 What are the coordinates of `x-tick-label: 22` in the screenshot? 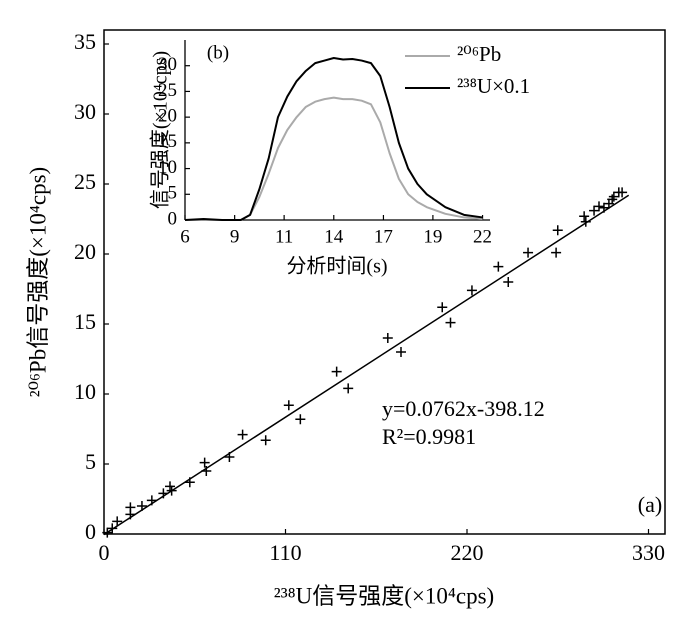 It's located at (482, 236).